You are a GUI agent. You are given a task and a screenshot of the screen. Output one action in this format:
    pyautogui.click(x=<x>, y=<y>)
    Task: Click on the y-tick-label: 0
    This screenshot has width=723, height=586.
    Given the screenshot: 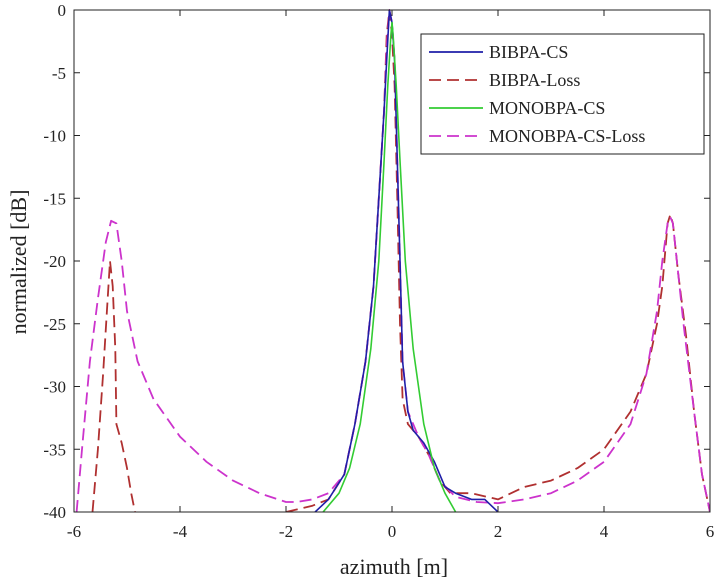 What is the action you would take?
    pyautogui.click(x=62, y=10)
    